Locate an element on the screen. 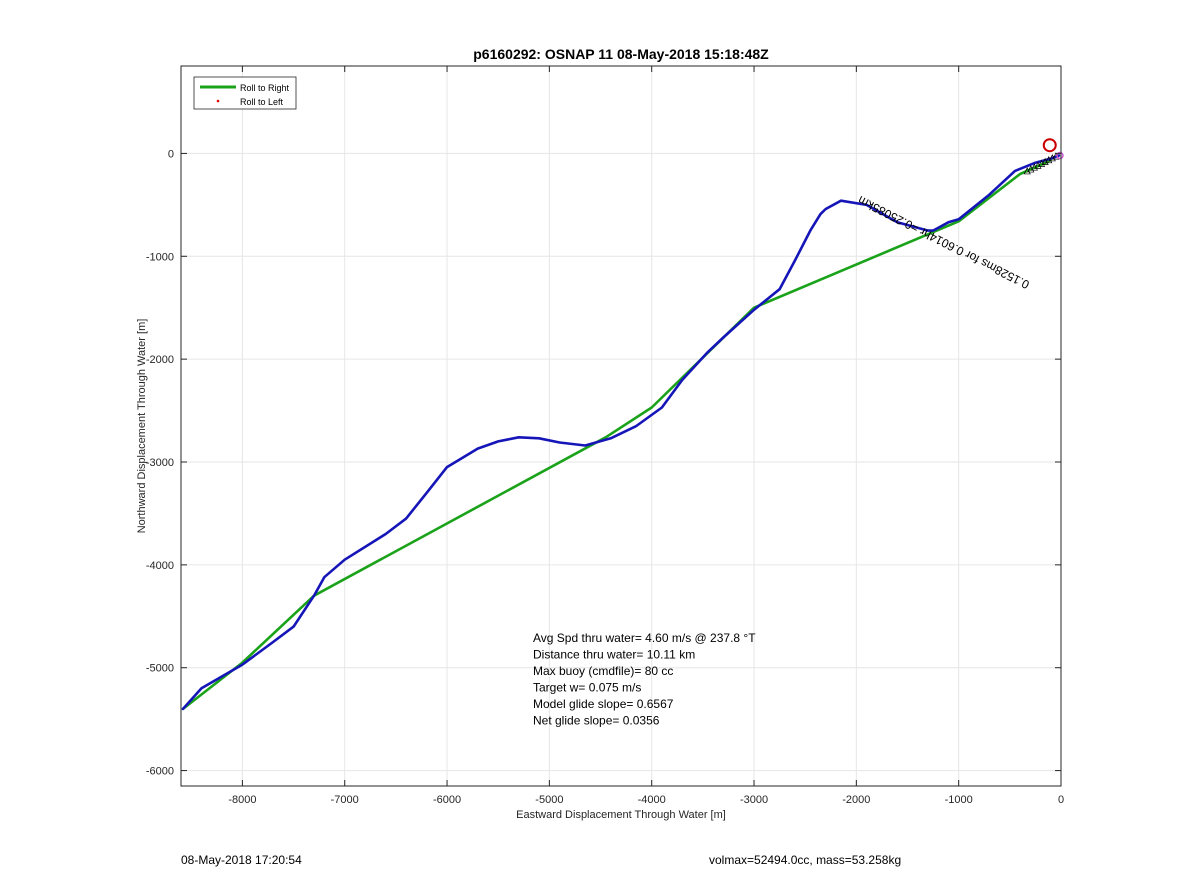  y-tick-label: -6000 is located at coordinates (160, 772).